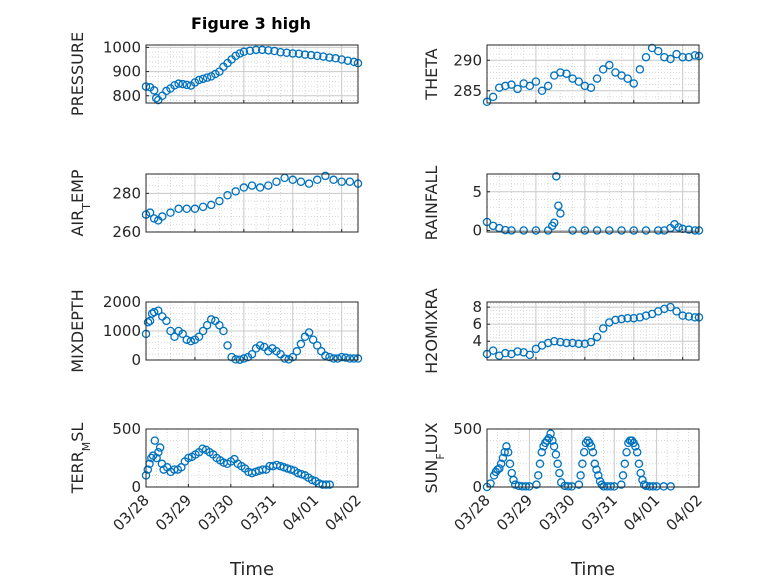  What do you see at coordinates (77, 186) in the screenshot?
I see `y-axis-label-part: EMP` at bounding box center [77, 186].